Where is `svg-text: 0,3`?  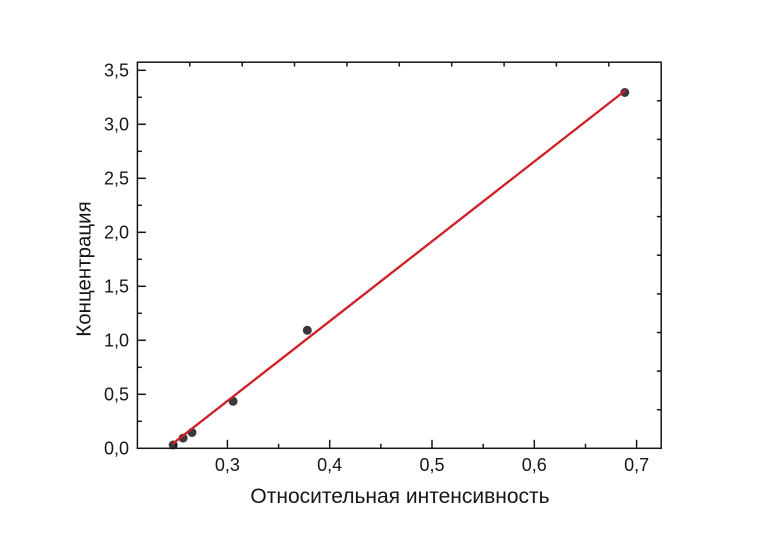
svg-text: 0,3 is located at coordinates (227, 465).